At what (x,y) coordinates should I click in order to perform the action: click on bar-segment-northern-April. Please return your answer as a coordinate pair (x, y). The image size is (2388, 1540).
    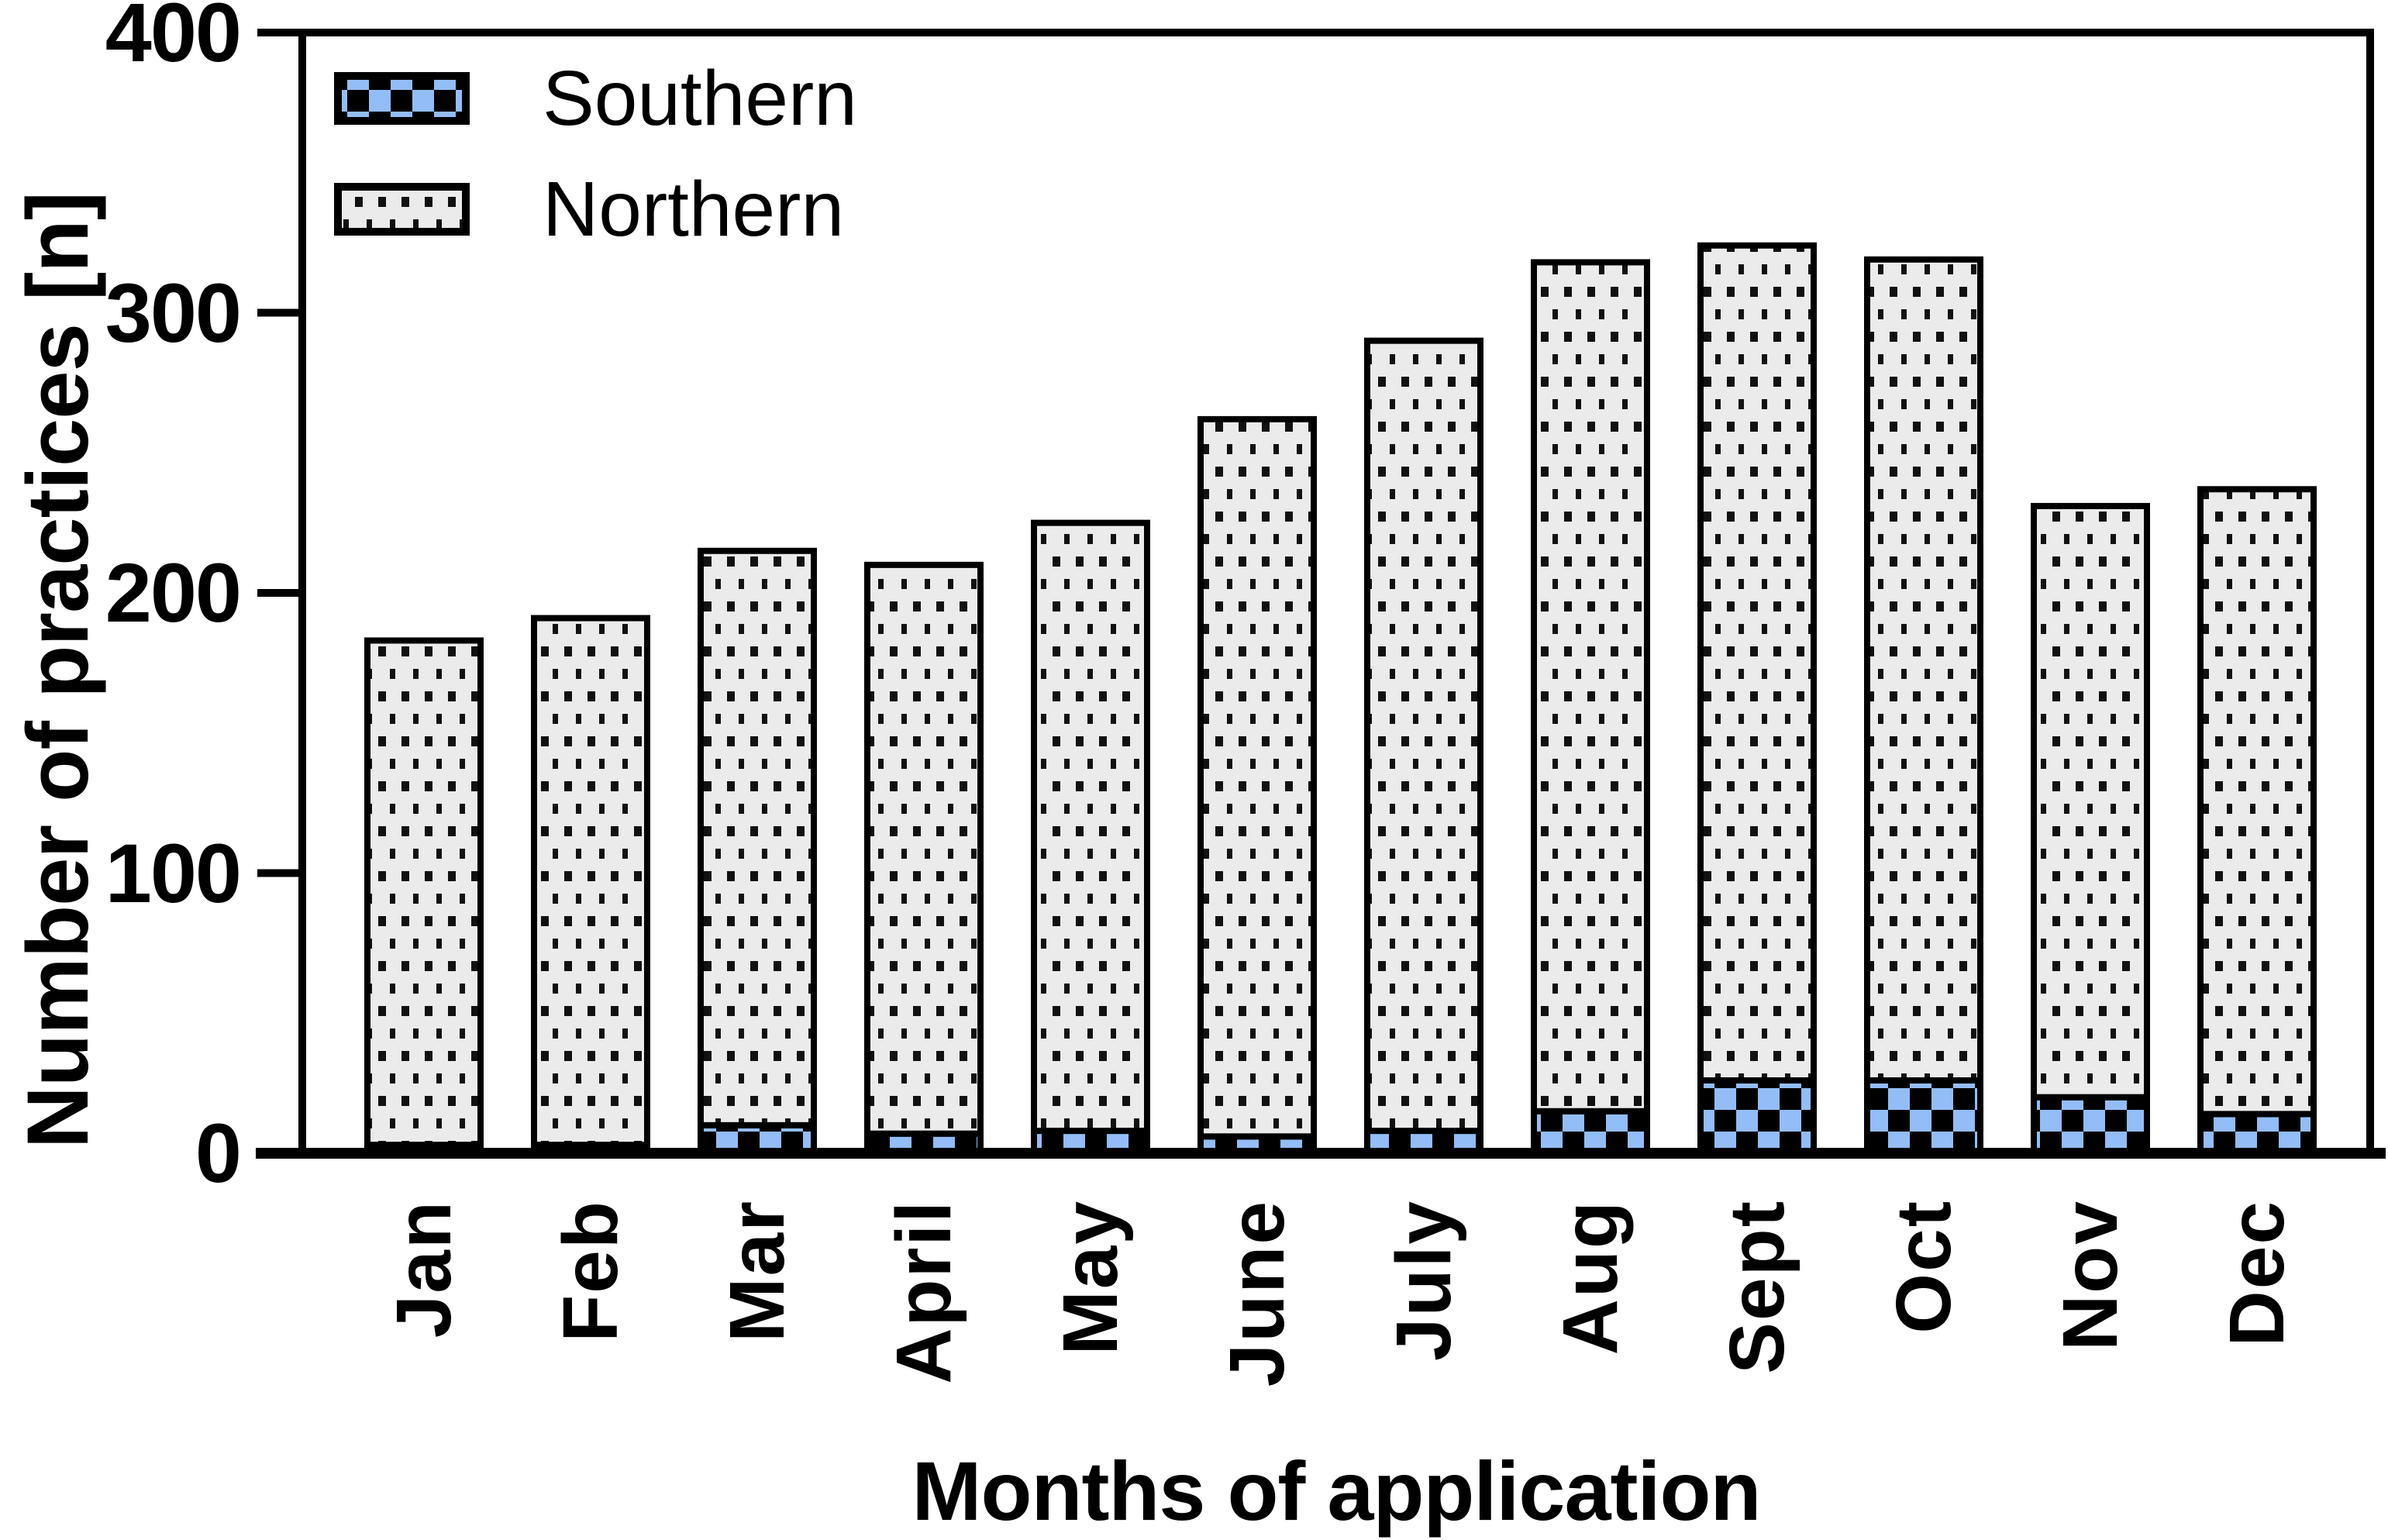
    Looking at the image, I should click on (924, 849).